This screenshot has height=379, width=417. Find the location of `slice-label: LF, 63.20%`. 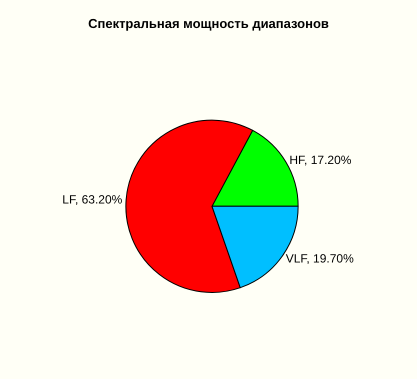

slice-label: LF, 63.20% is located at coordinates (92, 199).